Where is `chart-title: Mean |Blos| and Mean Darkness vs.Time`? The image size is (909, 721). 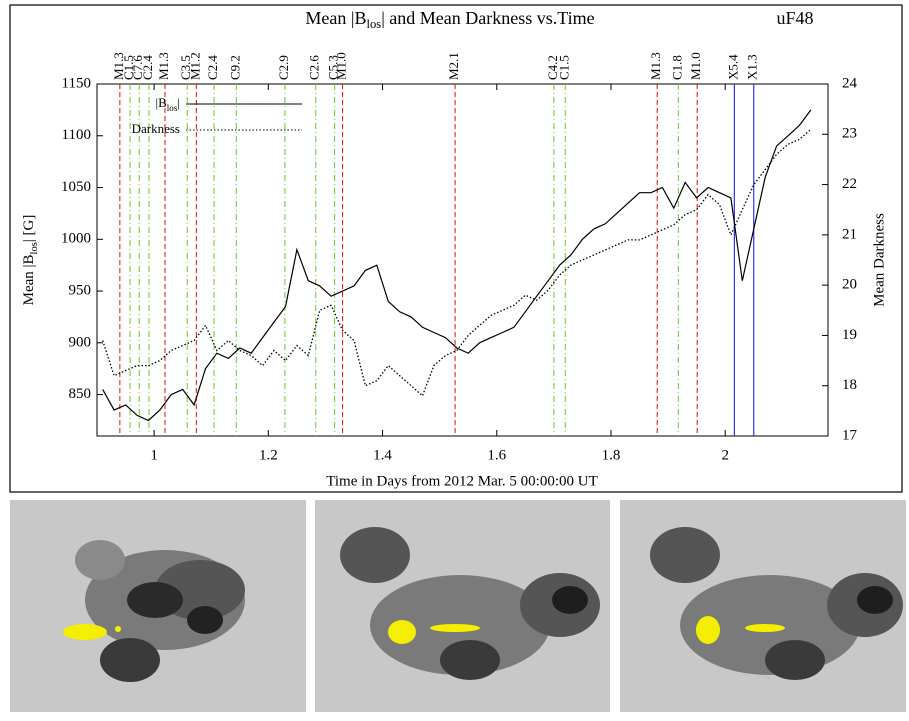
chart-title: Mean |Blos| and Mean Darkness vs.Time is located at coordinates (449, 19).